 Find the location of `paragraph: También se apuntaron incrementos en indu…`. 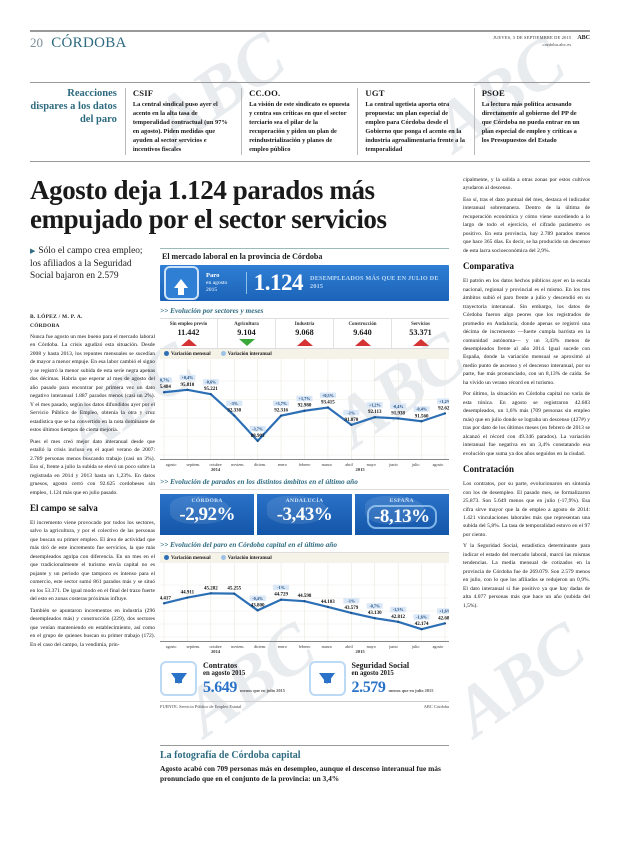

paragraph: También se apuntaron incrementos en indu… is located at coordinates (92, 627).